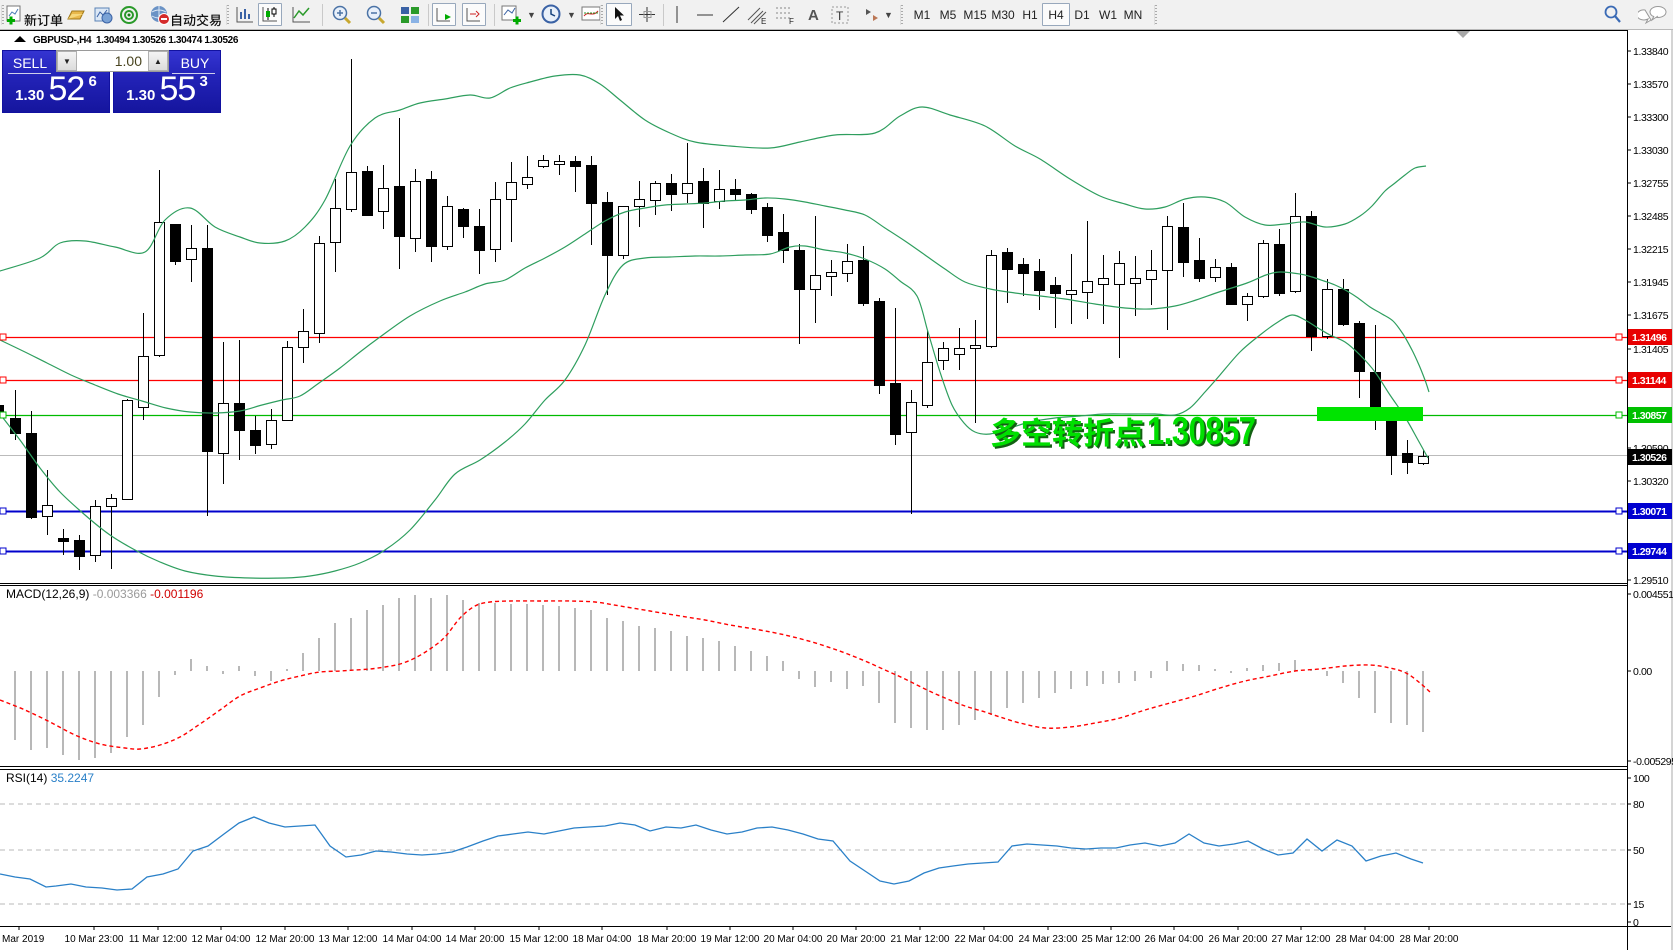  Describe the element at coordinates (475, 939) in the screenshot. I see `svg-text: 14 Mar 20:00` at that location.